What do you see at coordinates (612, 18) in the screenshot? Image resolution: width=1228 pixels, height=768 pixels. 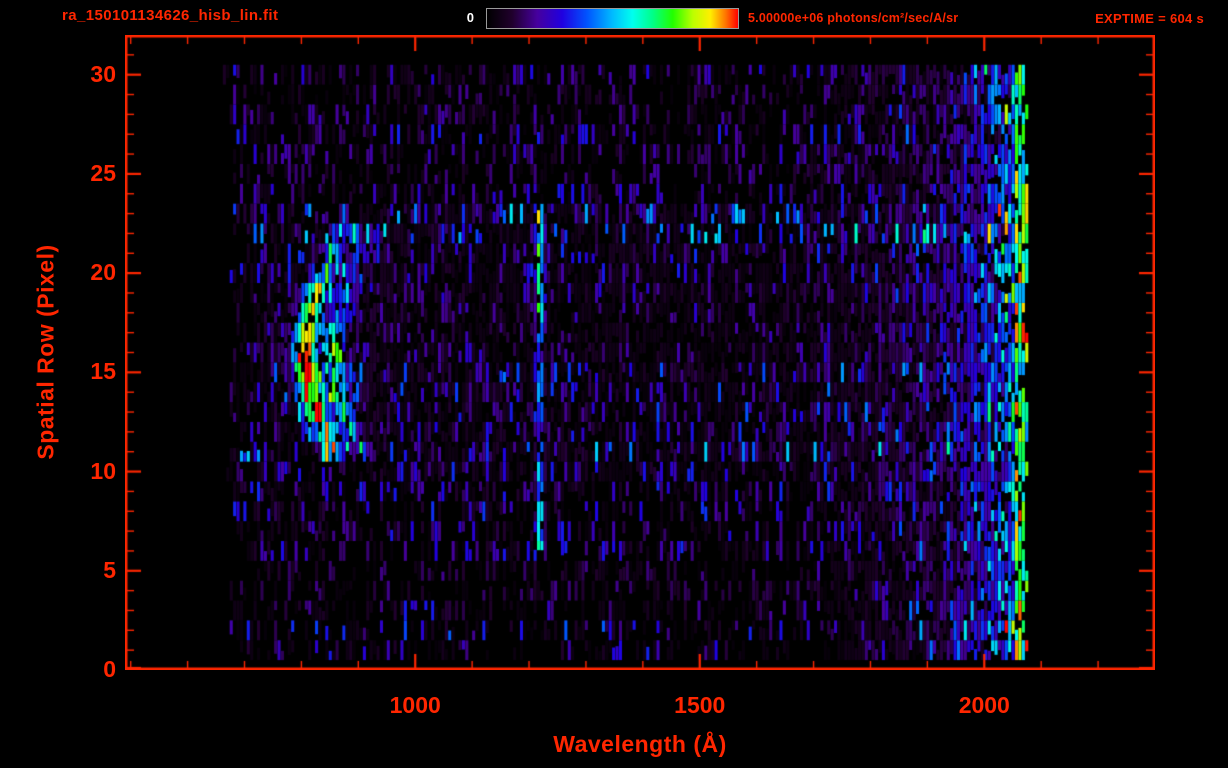 I see `colorbar` at bounding box center [612, 18].